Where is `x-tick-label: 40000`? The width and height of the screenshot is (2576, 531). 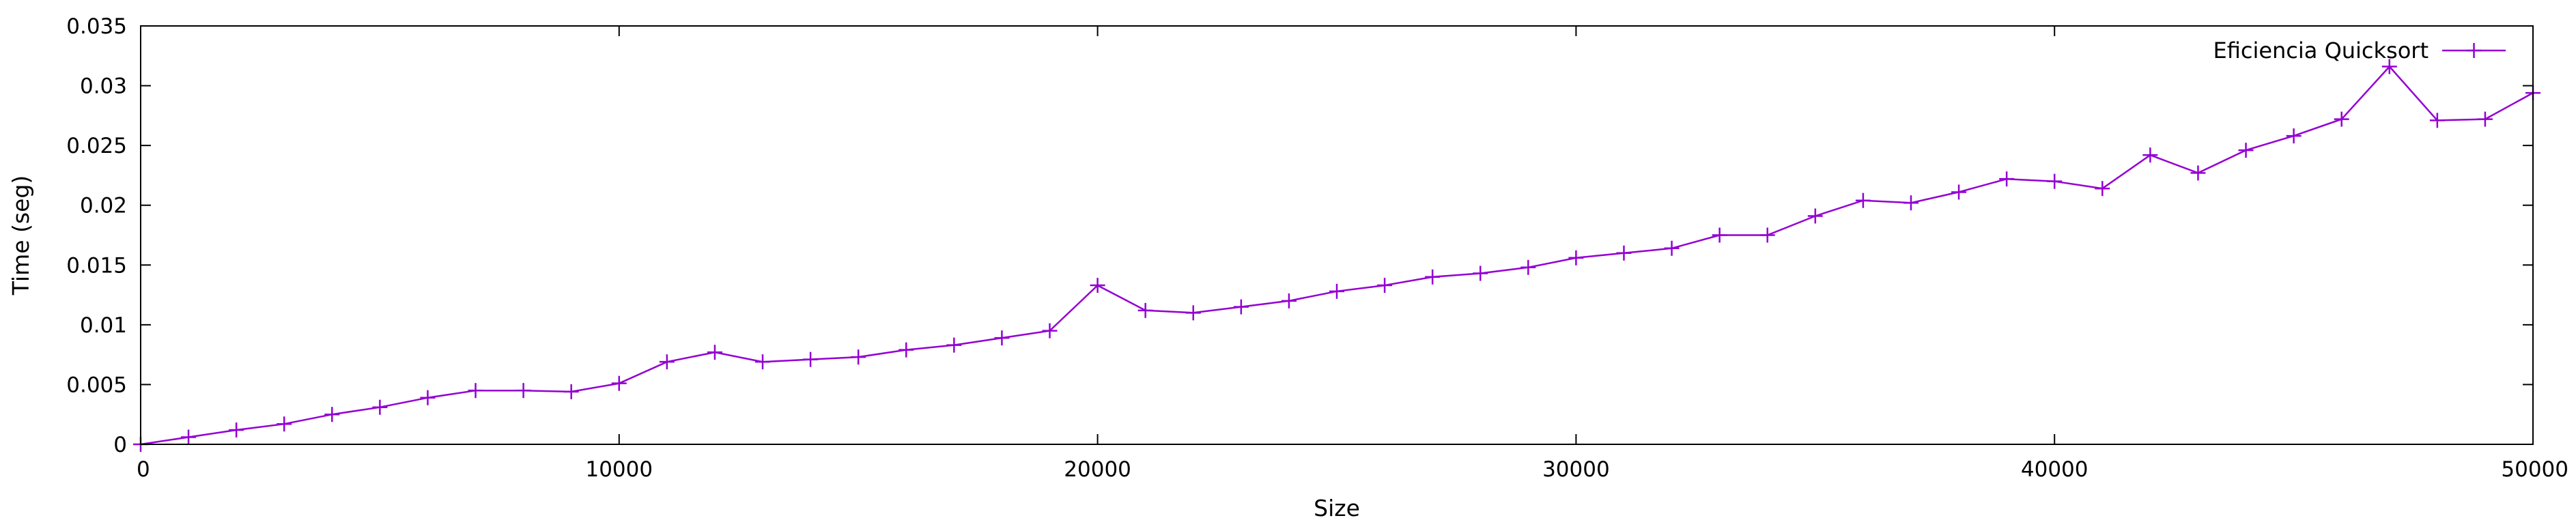 x-tick-label: 40000 is located at coordinates (2055, 470).